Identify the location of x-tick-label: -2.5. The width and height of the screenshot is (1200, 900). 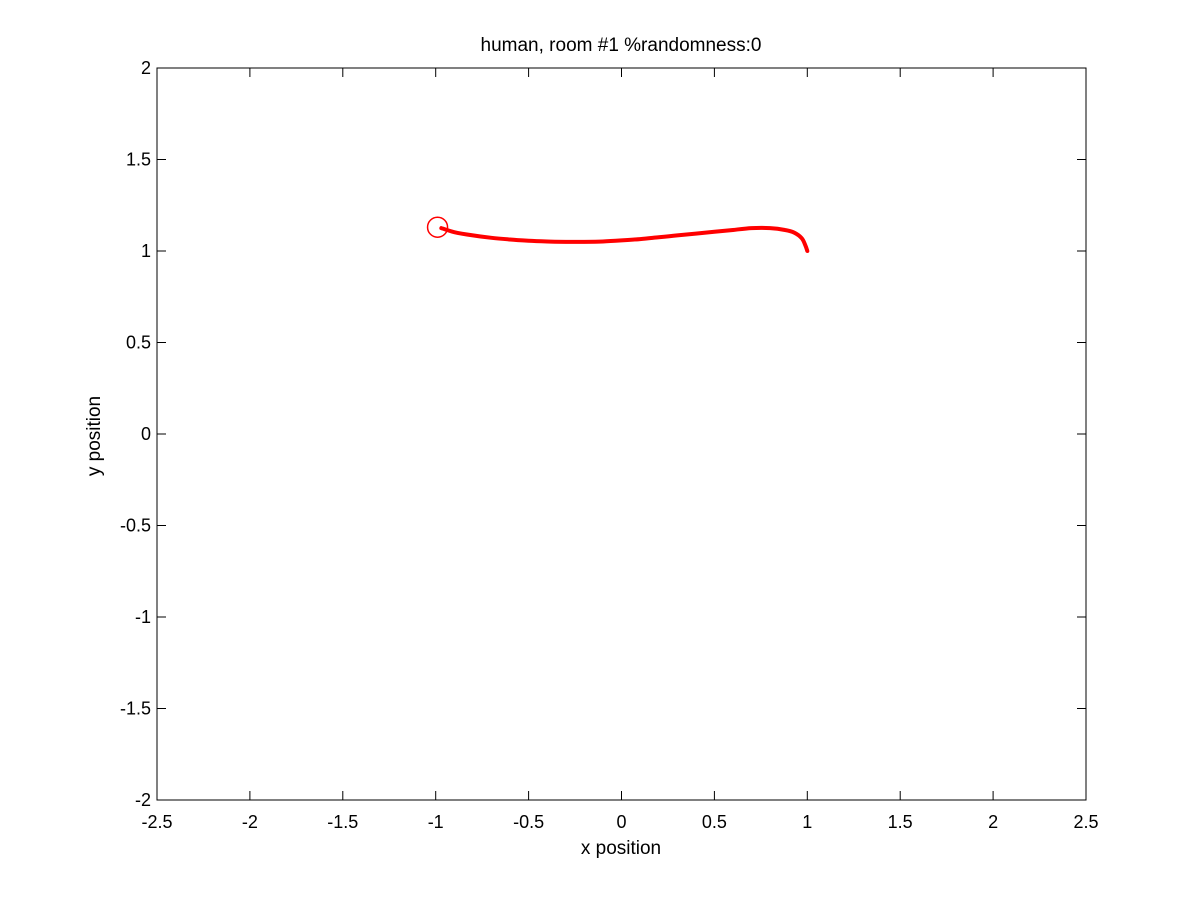
(156, 822).